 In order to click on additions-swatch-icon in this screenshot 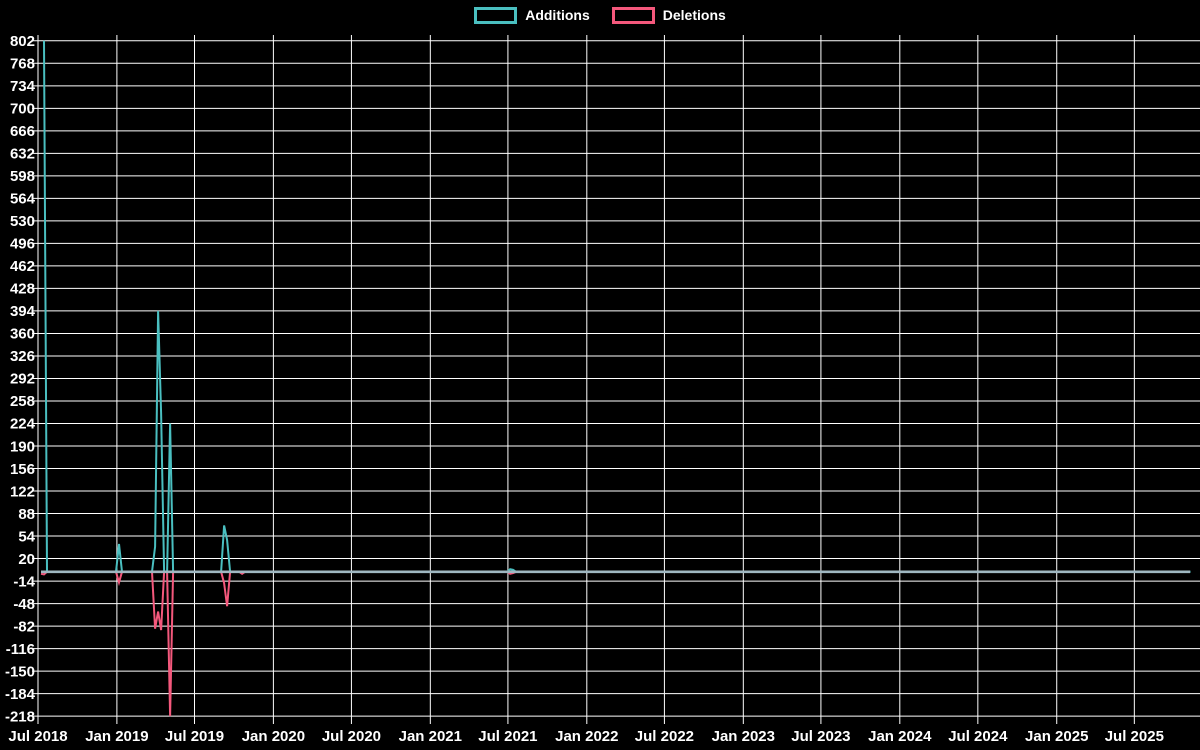, I will do `click(496, 15)`.